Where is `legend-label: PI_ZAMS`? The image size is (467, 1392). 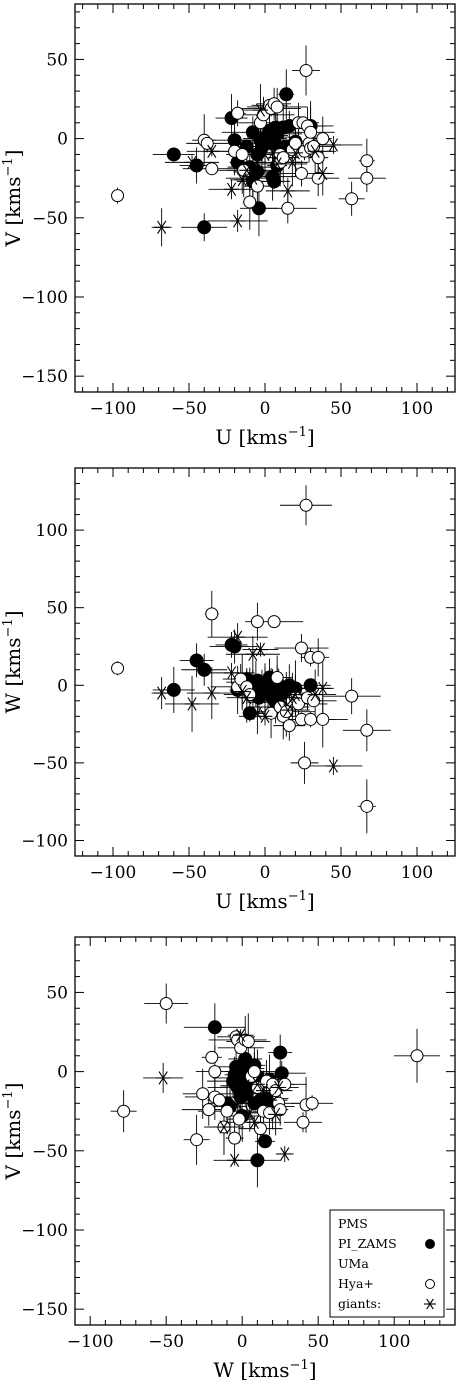
legend-label: PI_ZAMS is located at coordinates (367, 1243).